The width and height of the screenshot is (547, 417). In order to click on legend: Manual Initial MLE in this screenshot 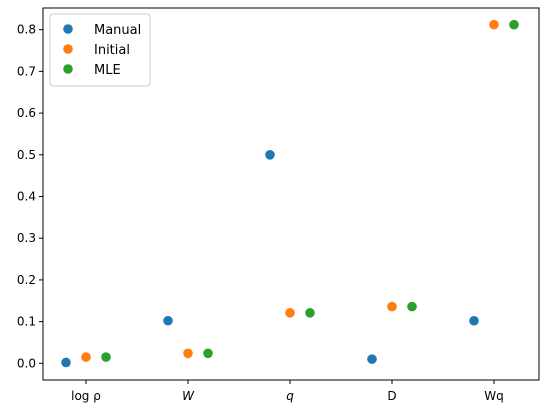, I will do `click(100, 50)`.